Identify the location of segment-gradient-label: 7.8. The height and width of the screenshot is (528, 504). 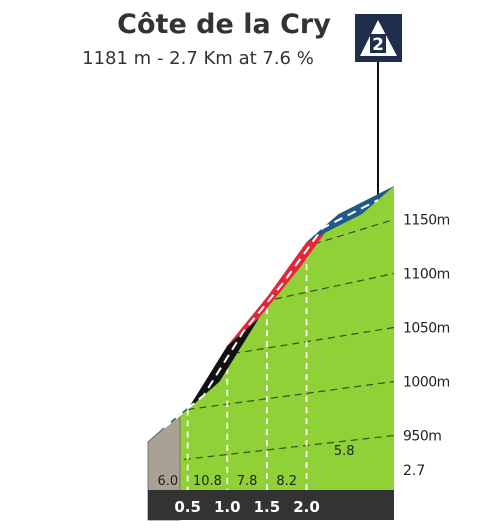
(247, 481).